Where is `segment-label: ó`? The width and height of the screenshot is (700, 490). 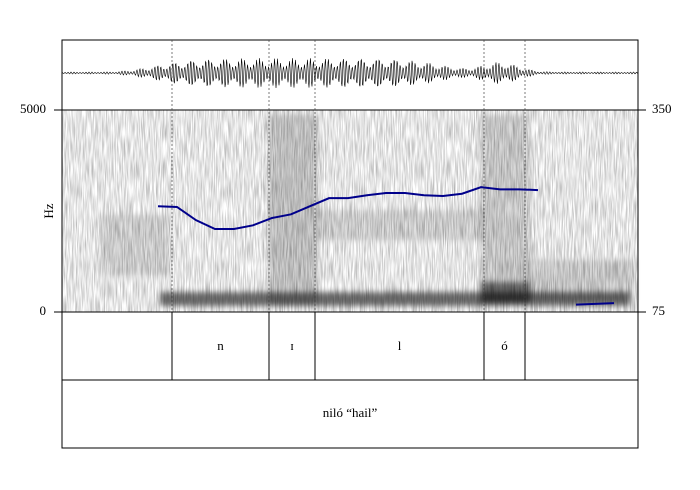 segment-label: ó is located at coordinates (504, 345).